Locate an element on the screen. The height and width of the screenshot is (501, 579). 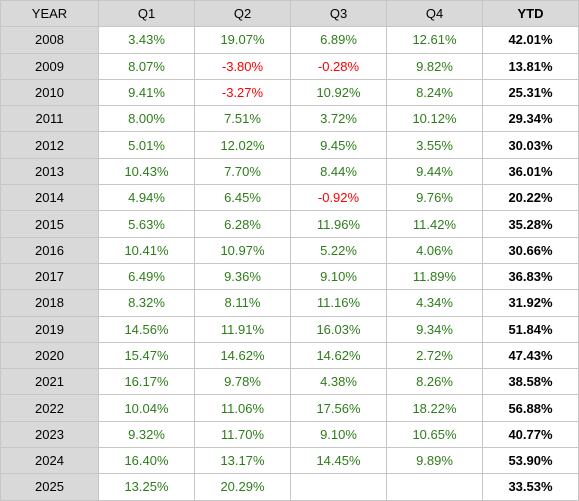
table-row: 2020 15.47% 14.62% 14.62% 2.72% 47.43% is located at coordinates (289, 355).